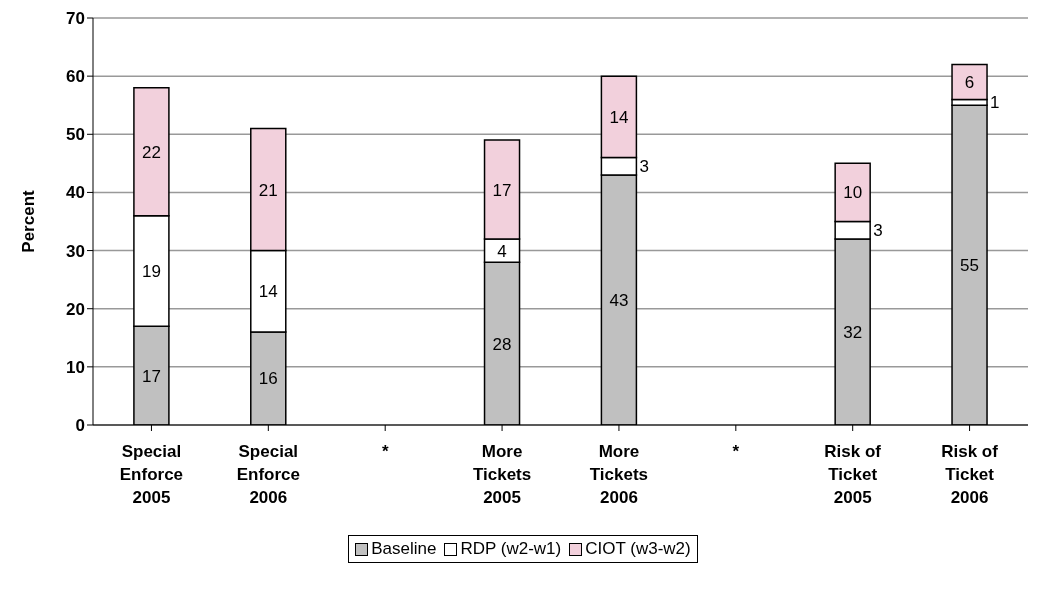 This screenshot has width=1057, height=592. I want to click on data-label: 22, so click(151, 152).